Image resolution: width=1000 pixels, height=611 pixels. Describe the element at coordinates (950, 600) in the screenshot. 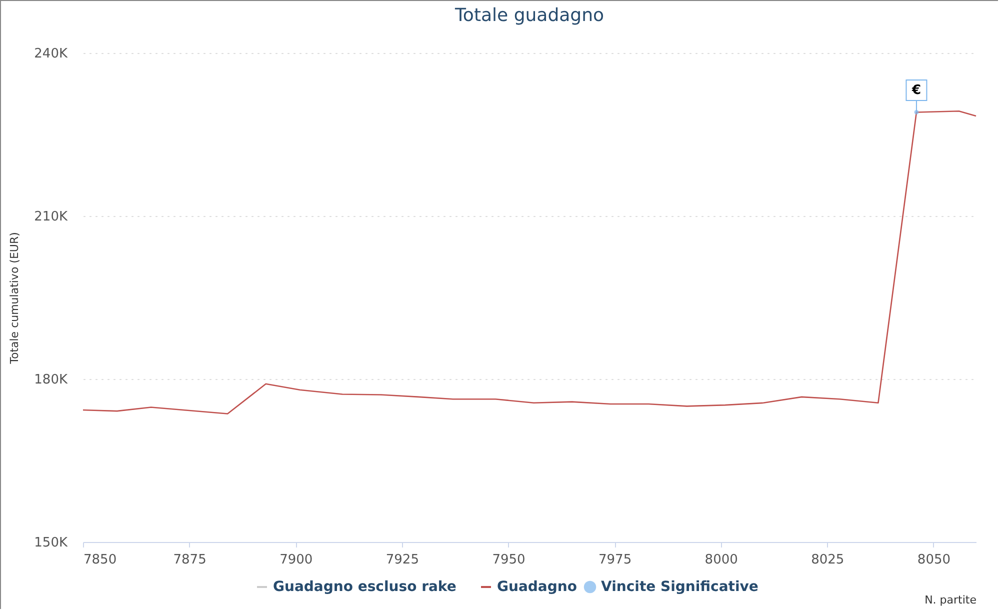

I see `x-axis-title: N. partite` at that location.